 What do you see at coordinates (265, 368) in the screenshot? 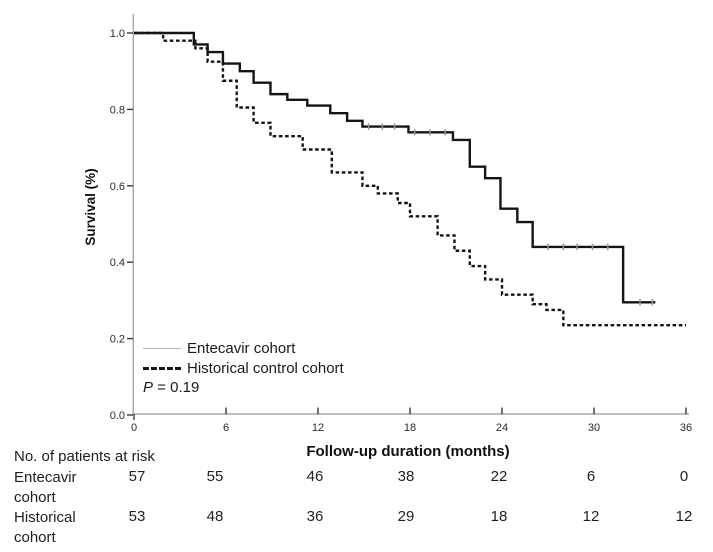
I see `legend-label-historical: Historical control cohort` at bounding box center [265, 368].